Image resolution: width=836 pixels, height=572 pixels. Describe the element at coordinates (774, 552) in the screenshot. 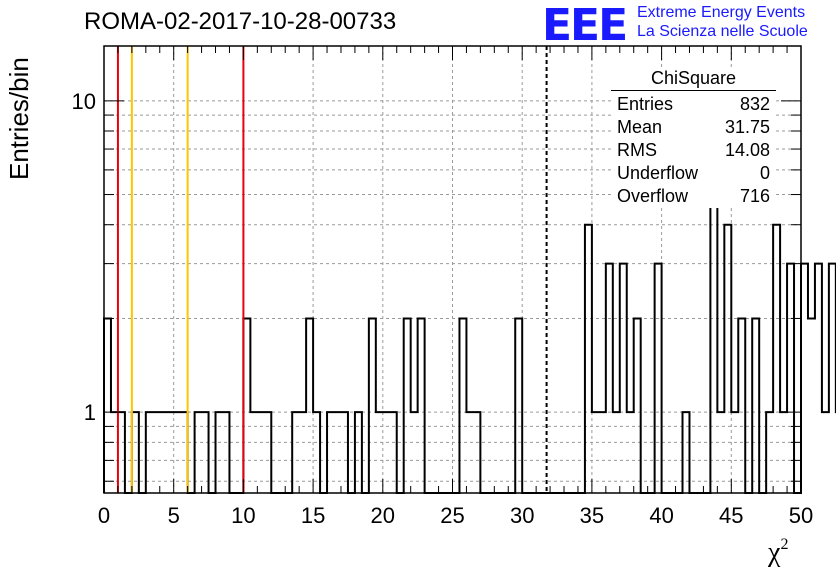

I see `x-axis-label-base: χ` at that location.